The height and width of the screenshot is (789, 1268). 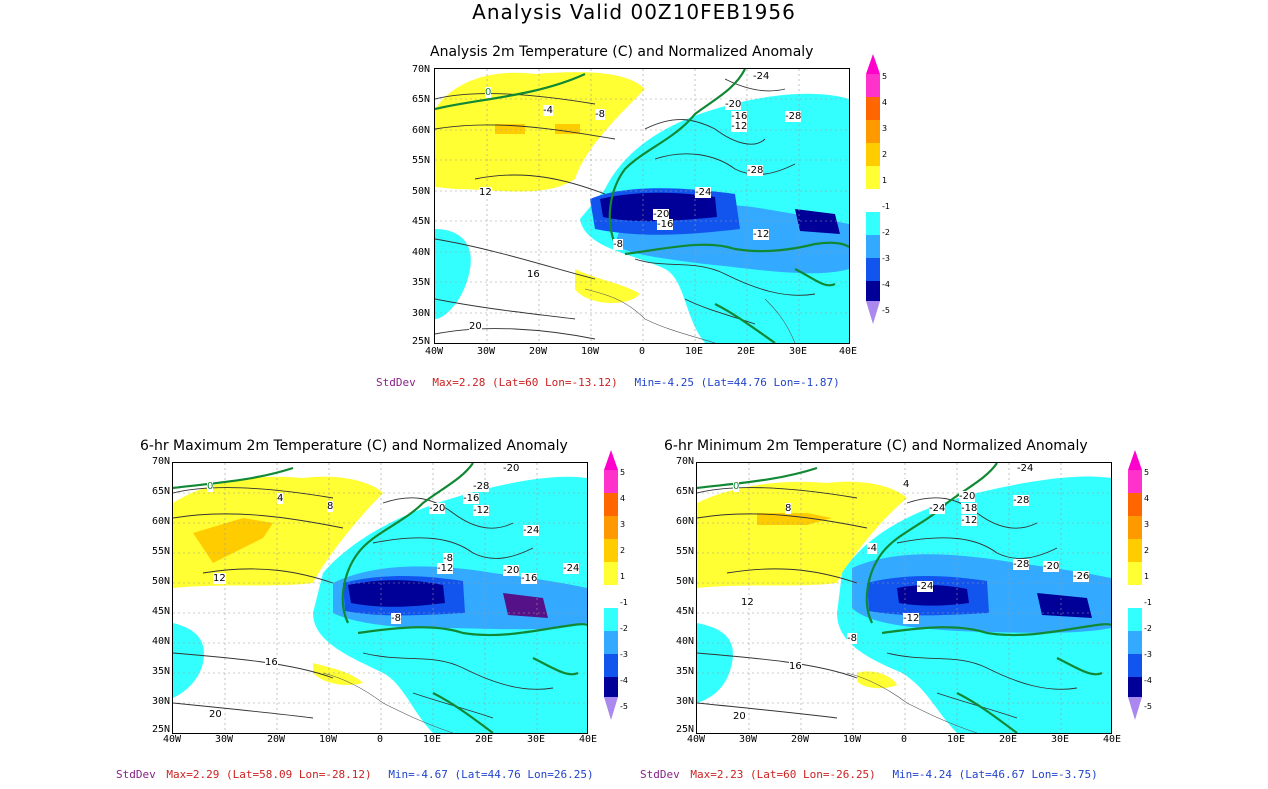 I want to click on map-max-svg, so click(x=380, y=598).